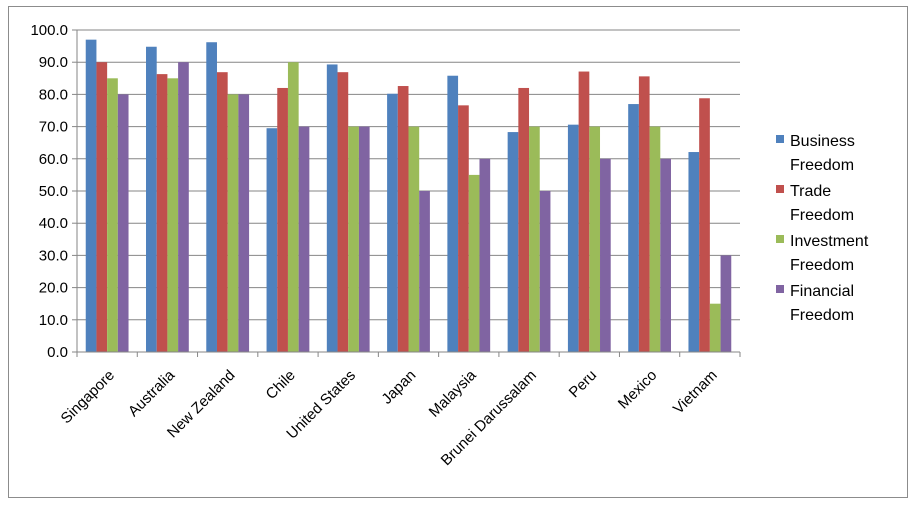  What do you see at coordinates (822, 315) in the screenshot?
I see `legend-label-financial-freedom: Freedom` at bounding box center [822, 315].